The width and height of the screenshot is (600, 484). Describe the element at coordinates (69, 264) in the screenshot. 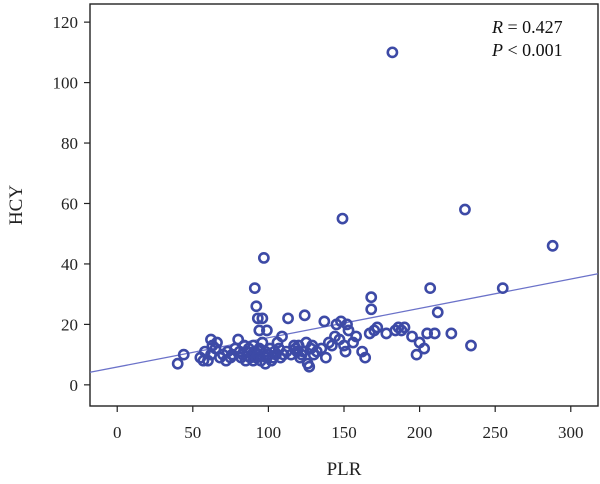

I see `y-tick-label: 40` at that location.